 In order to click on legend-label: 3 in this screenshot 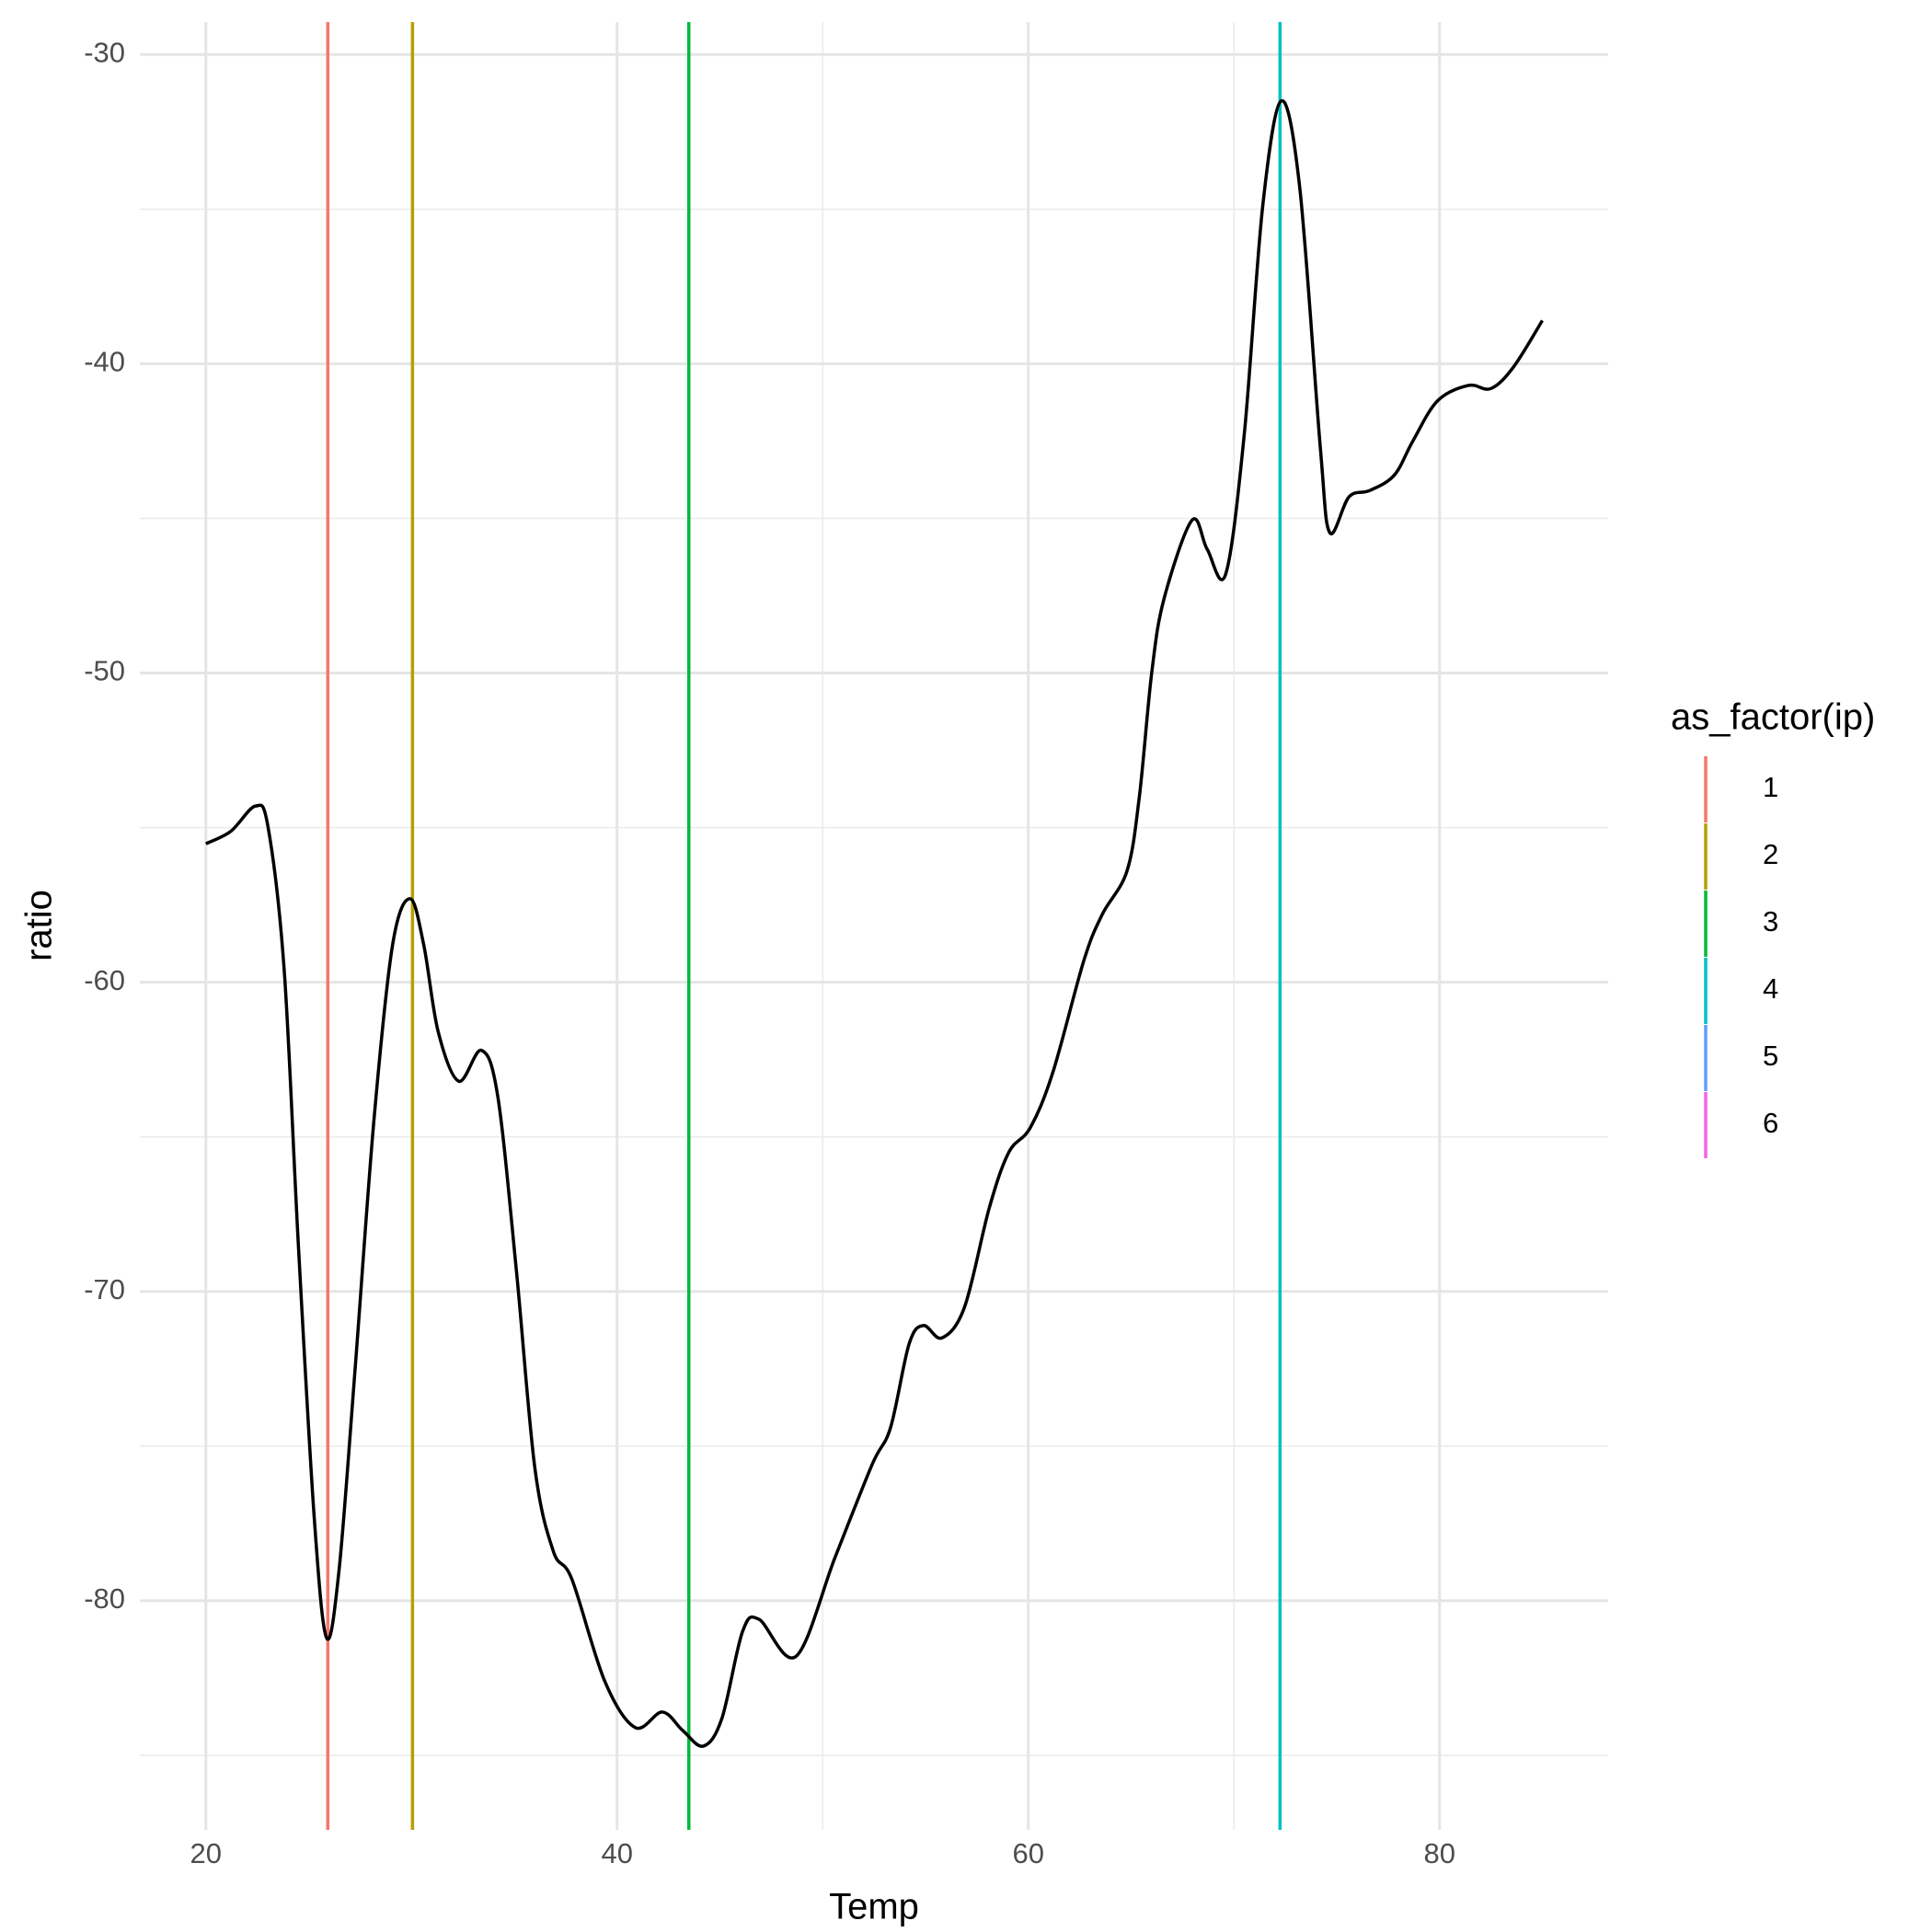, I will do `click(1770, 921)`.